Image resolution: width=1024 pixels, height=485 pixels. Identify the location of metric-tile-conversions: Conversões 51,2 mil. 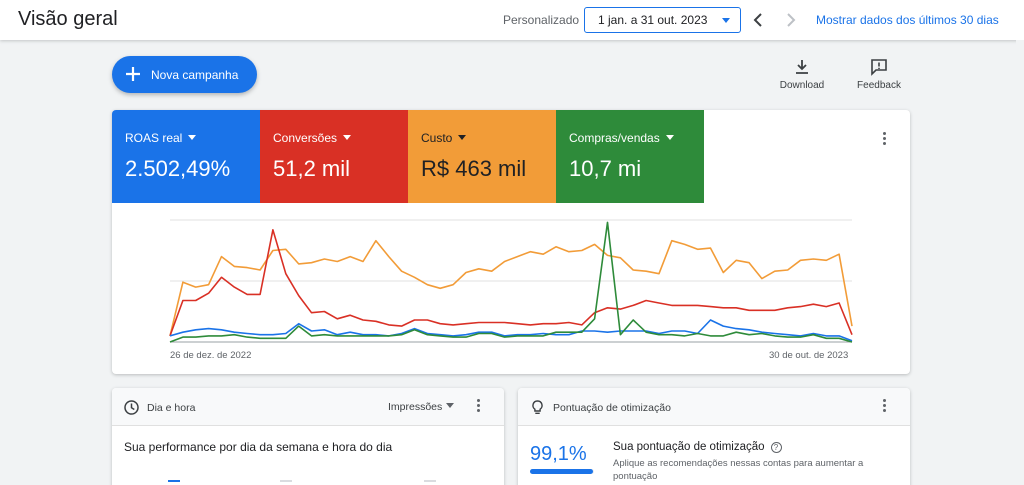
(334, 156).